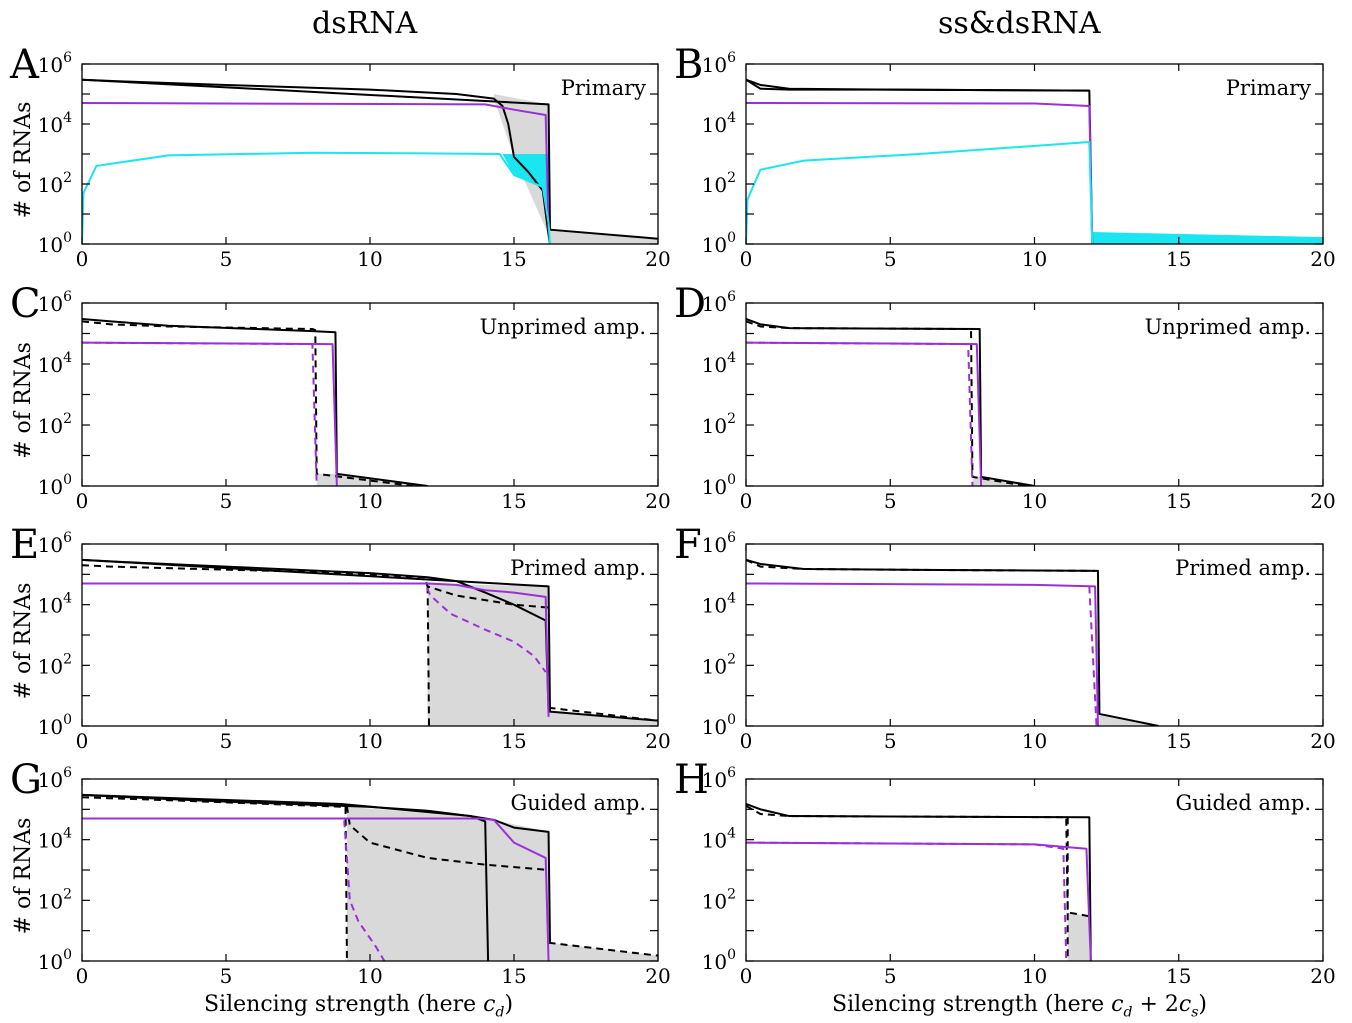  What do you see at coordinates (1019, 23) in the screenshot?
I see `column-title-ssdsrna: ss&dsRNA` at bounding box center [1019, 23].